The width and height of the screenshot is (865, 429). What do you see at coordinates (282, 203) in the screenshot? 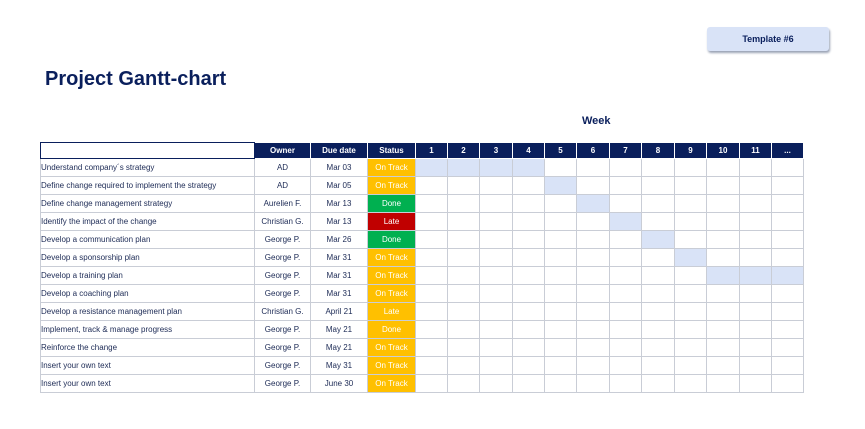
I see `owner-cell: Aurelien F.` at bounding box center [282, 203].